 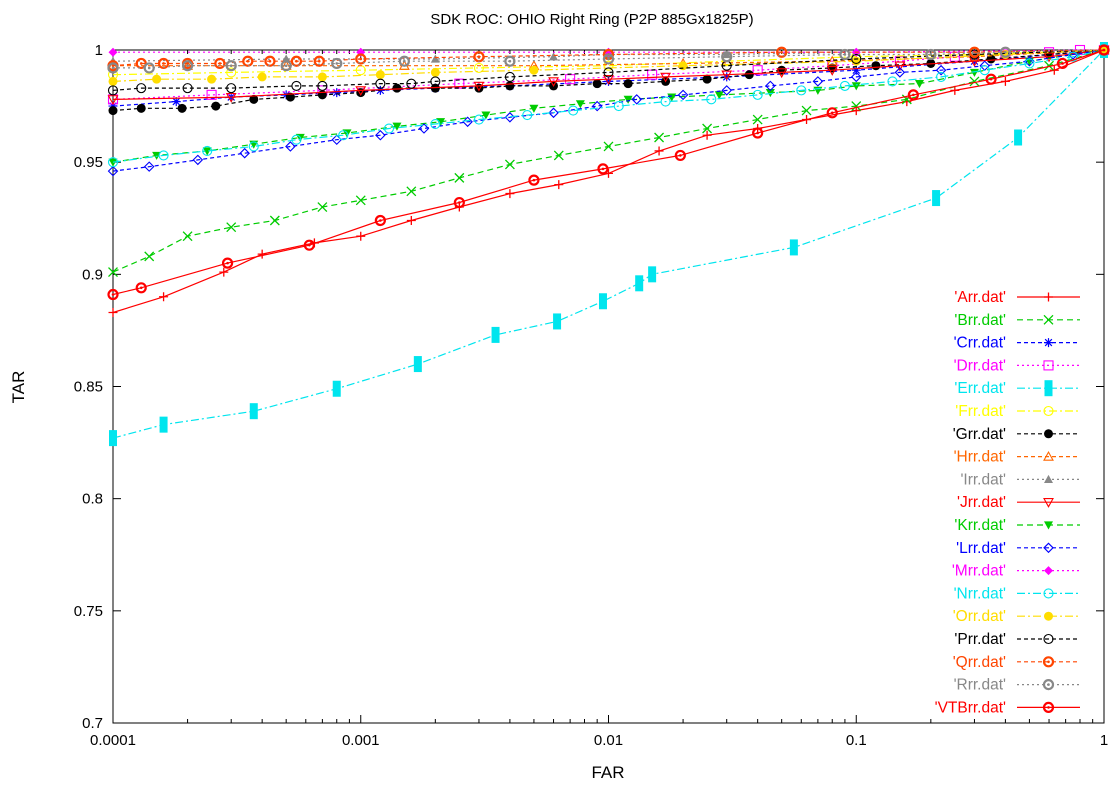 What do you see at coordinates (1018, 548) in the screenshot?
I see `legend-item: 'Lrr.dat'` at bounding box center [1018, 548].